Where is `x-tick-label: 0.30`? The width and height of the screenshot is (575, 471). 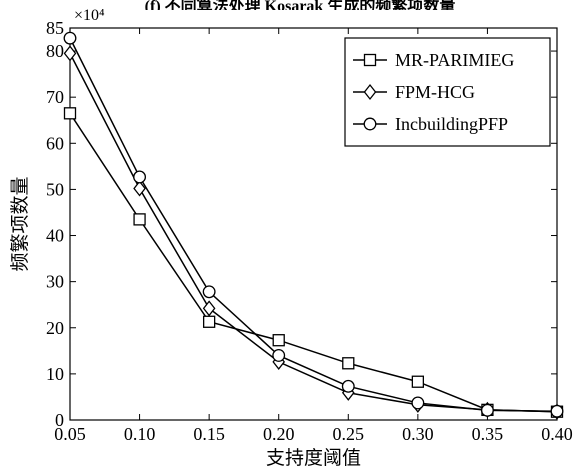
x-tick-label: 0.30 is located at coordinates (418, 434).